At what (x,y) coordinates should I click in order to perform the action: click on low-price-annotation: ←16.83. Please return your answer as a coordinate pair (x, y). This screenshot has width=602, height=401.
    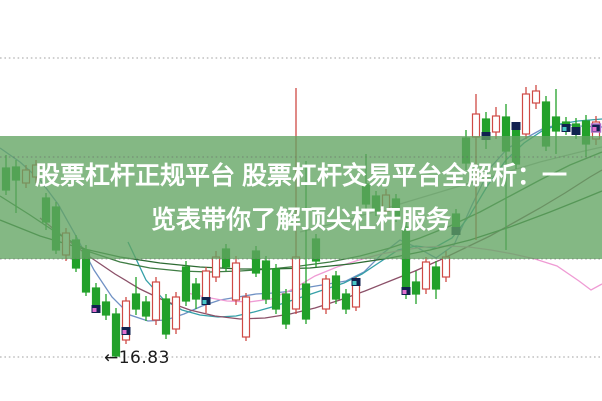
    Looking at the image, I should click on (137, 358).